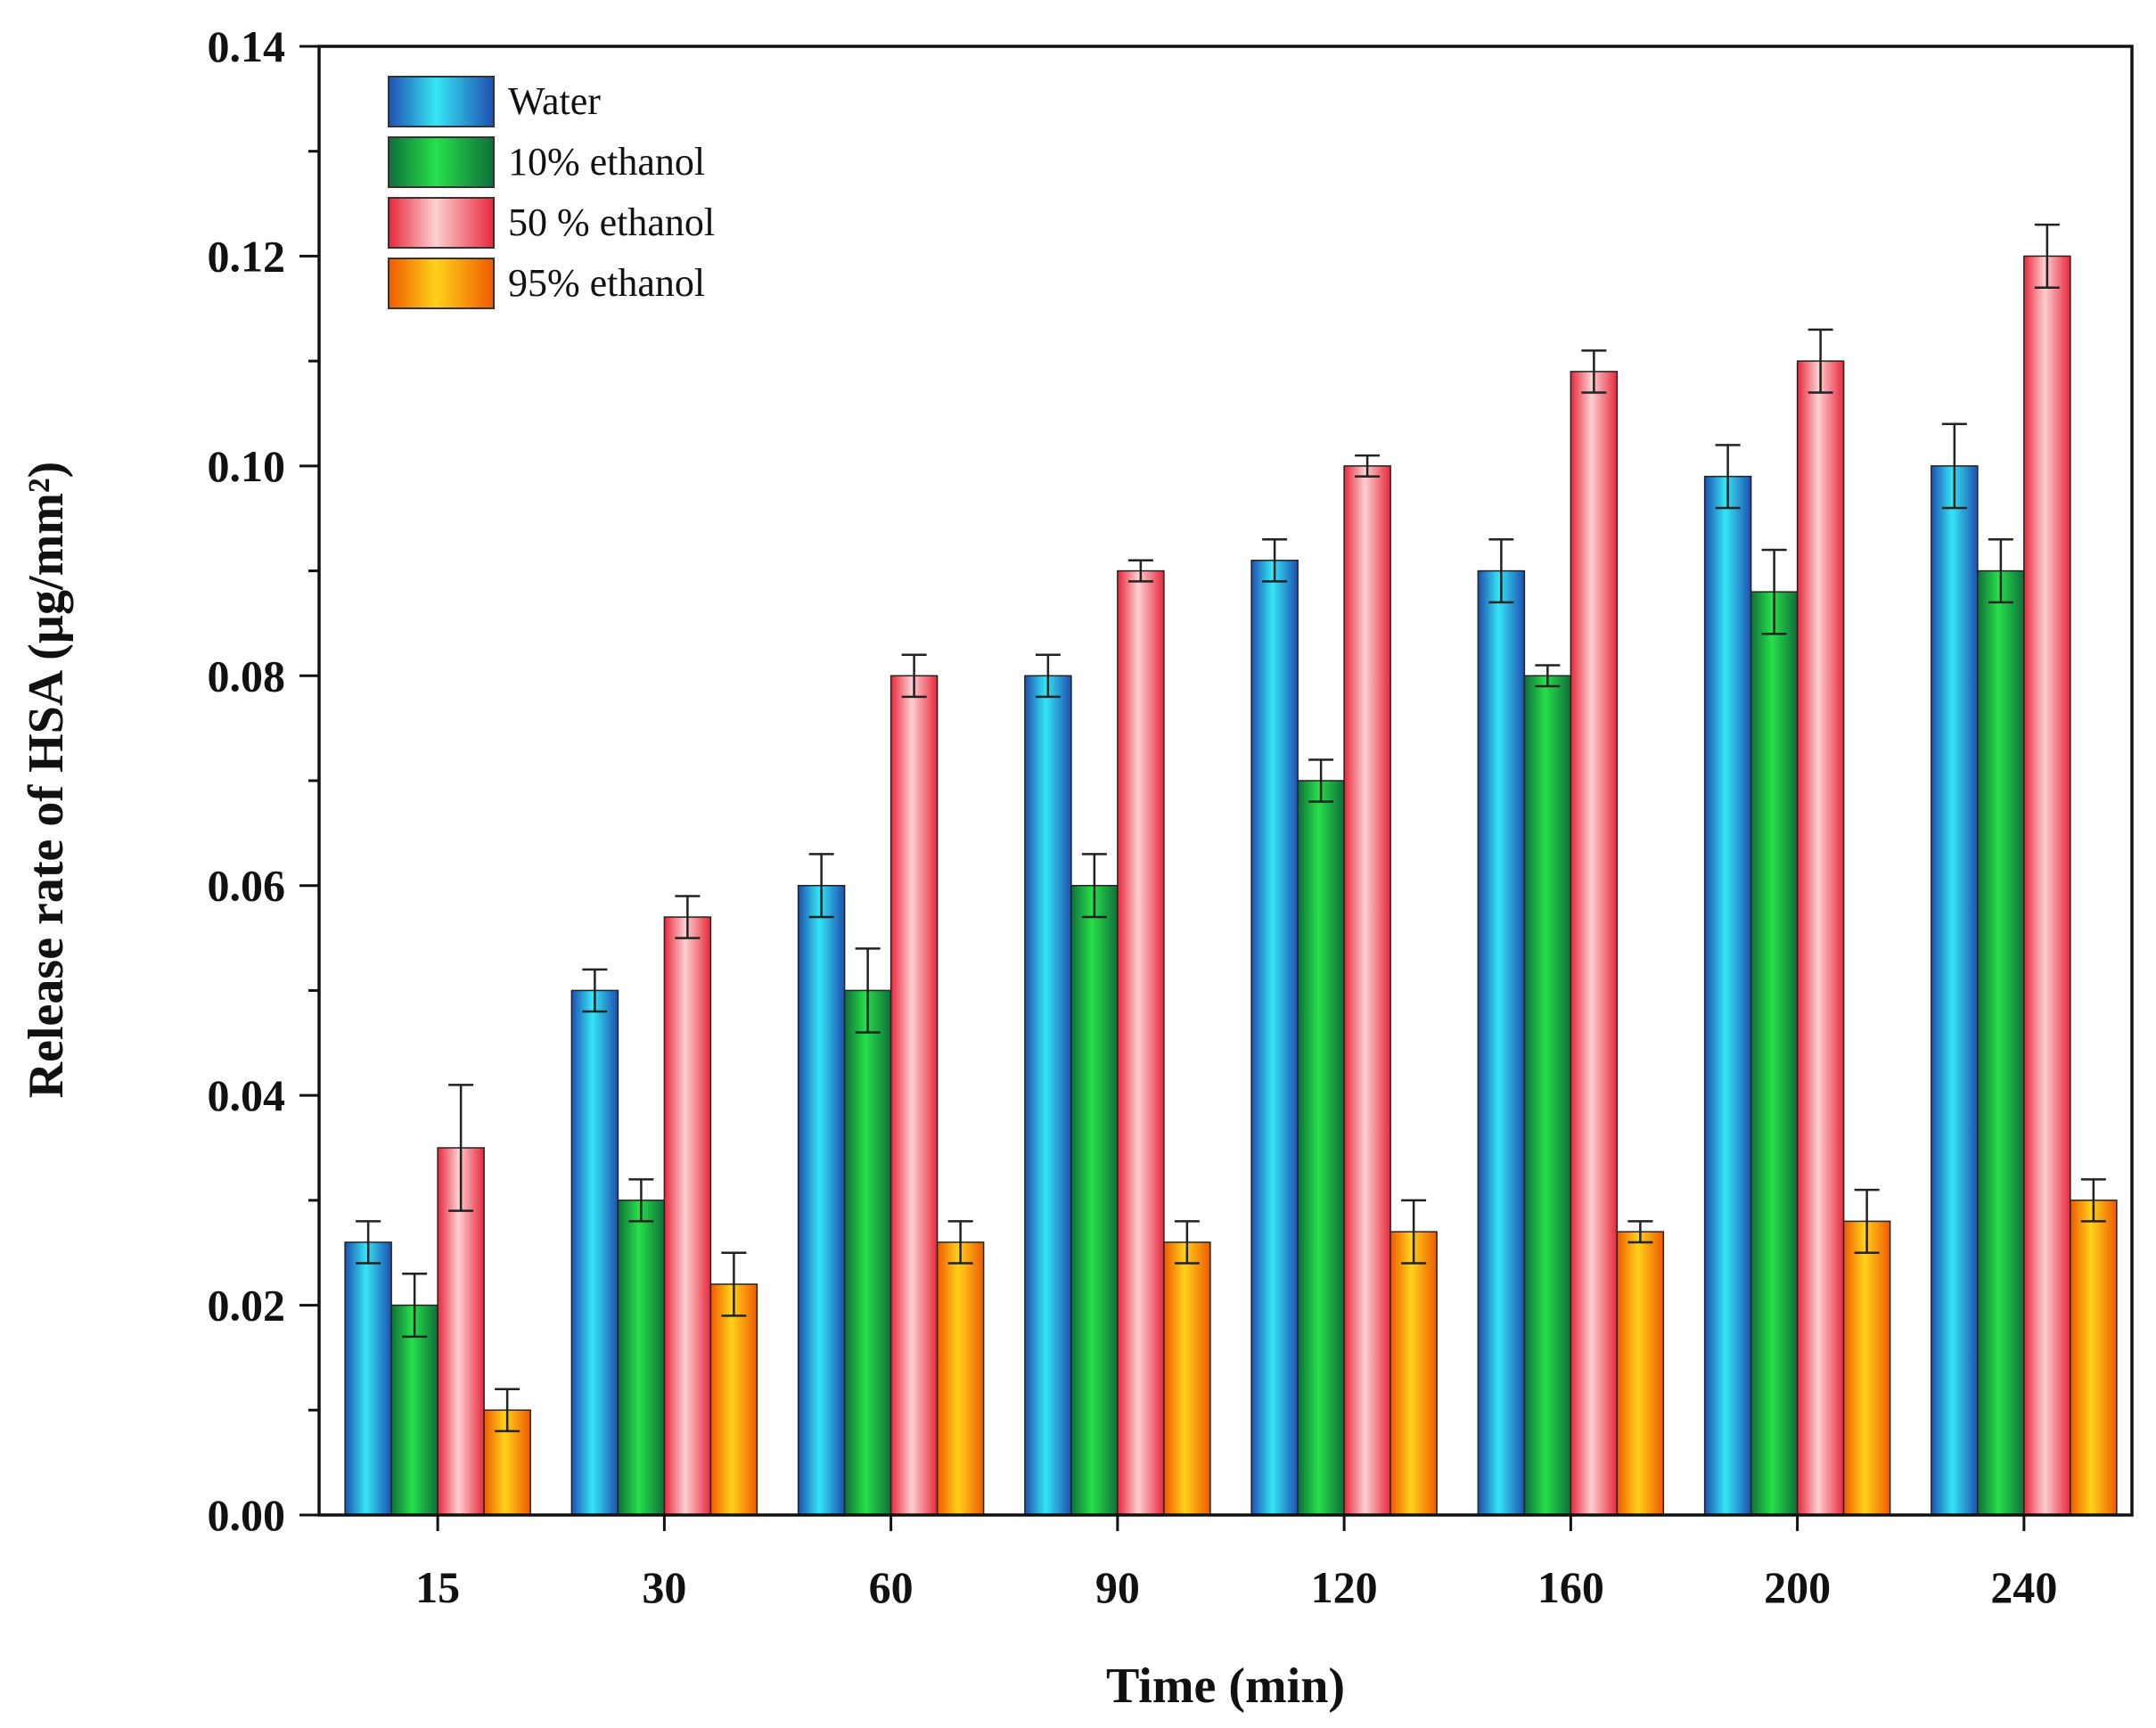 The image size is (2156, 1728). Describe the element at coordinates (247, 256) in the screenshot. I see `y-tick-label: 0.12` at that location.